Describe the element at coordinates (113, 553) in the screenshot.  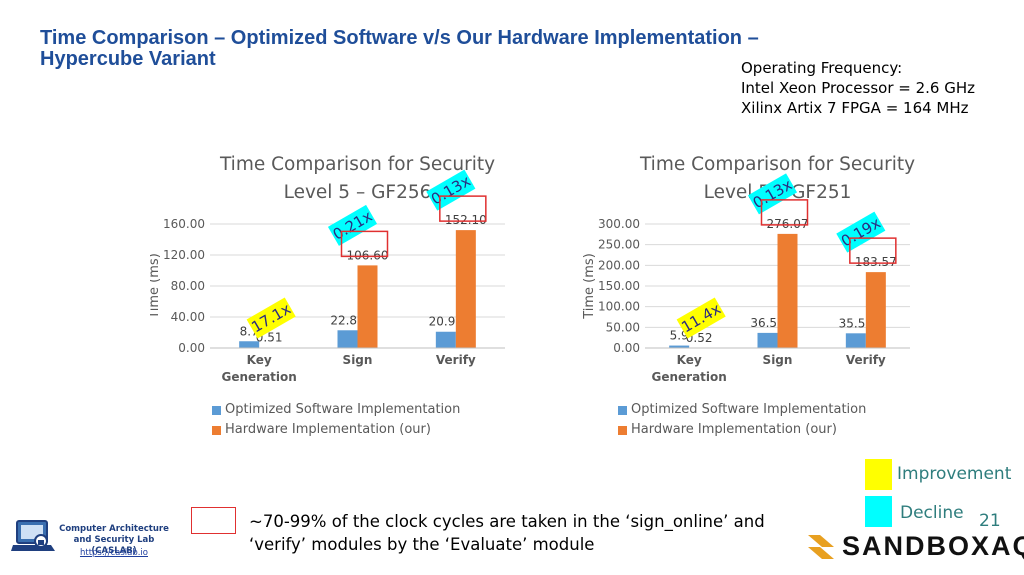
I see `lab-url-link: https://caslab.io` at that location.